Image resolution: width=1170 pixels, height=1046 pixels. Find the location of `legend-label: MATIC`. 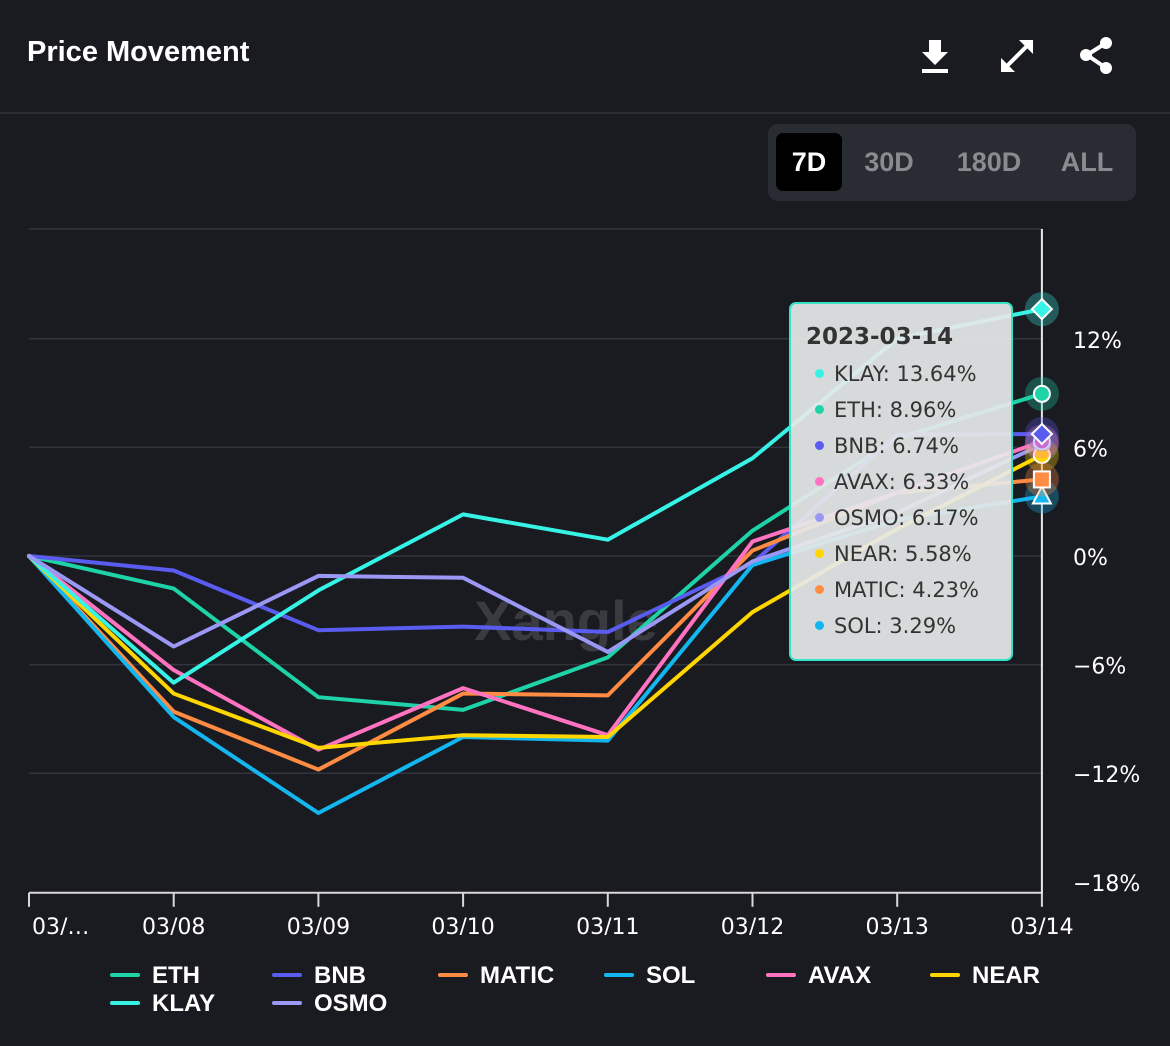

legend-label: MATIC is located at coordinates (517, 975).